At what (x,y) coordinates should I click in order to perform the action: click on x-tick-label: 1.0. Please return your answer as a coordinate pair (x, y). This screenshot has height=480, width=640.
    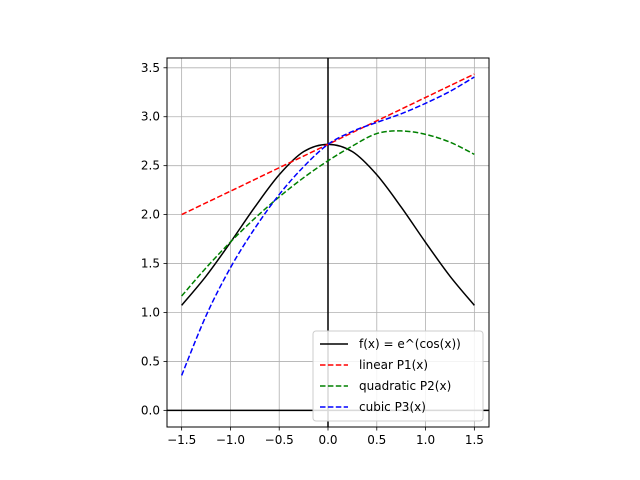
    Looking at the image, I should click on (425, 440).